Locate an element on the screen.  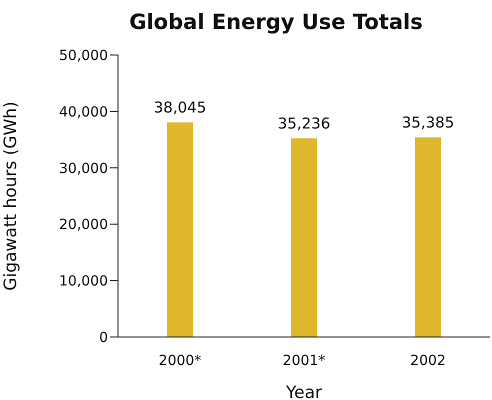
y-tick-label: 0 is located at coordinates (103, 338).